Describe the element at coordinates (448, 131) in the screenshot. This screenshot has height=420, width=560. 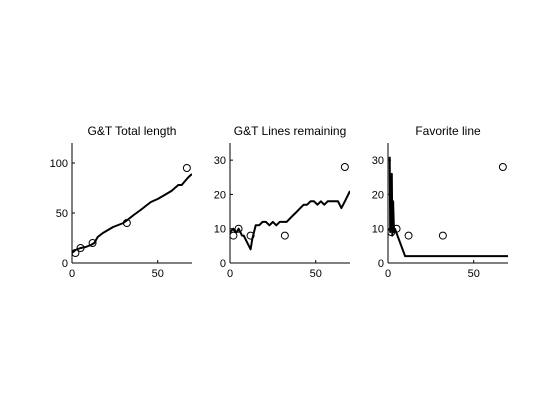
I see `chart-title: Favorite line` at that location.